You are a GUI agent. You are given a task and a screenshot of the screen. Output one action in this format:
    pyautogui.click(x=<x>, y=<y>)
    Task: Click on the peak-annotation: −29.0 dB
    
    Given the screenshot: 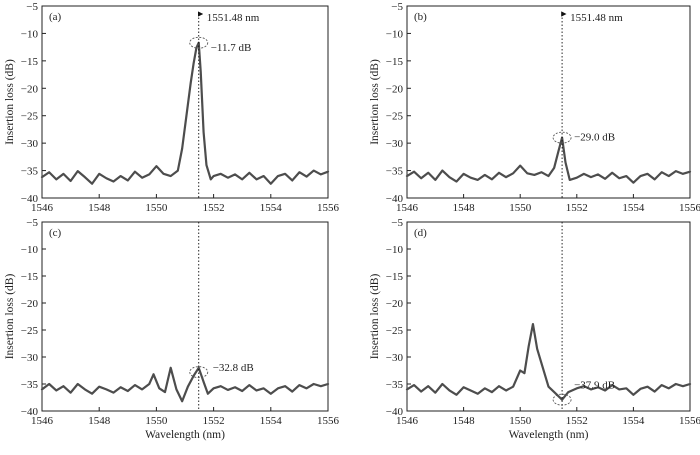 What is the action you would take?
    pyautogui.click(x=594, y=138)
    